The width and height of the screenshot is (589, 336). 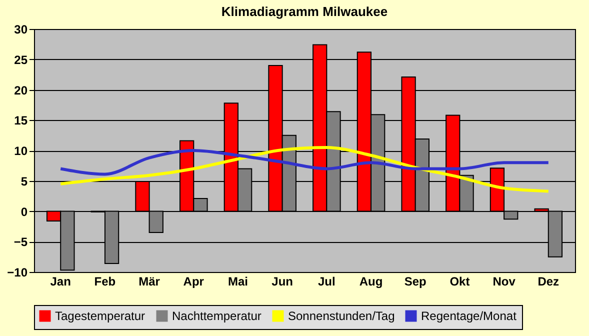 What do you see at coordinates (21, 90) in the screenshot?
I see `y-tick-label: 20` at bounding box center [21, 90].